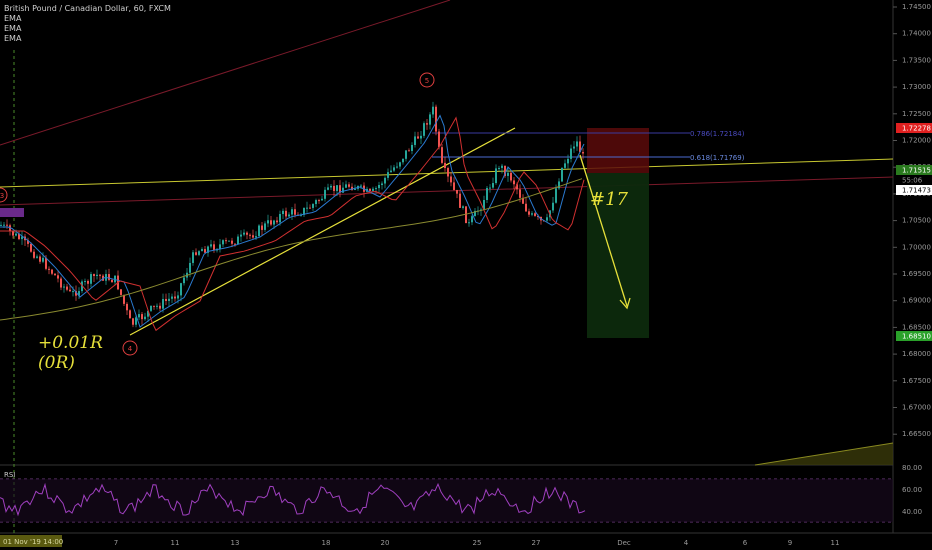  I want to click on current-time-label: 01 Nov '19 14:00, so click(33, 542).